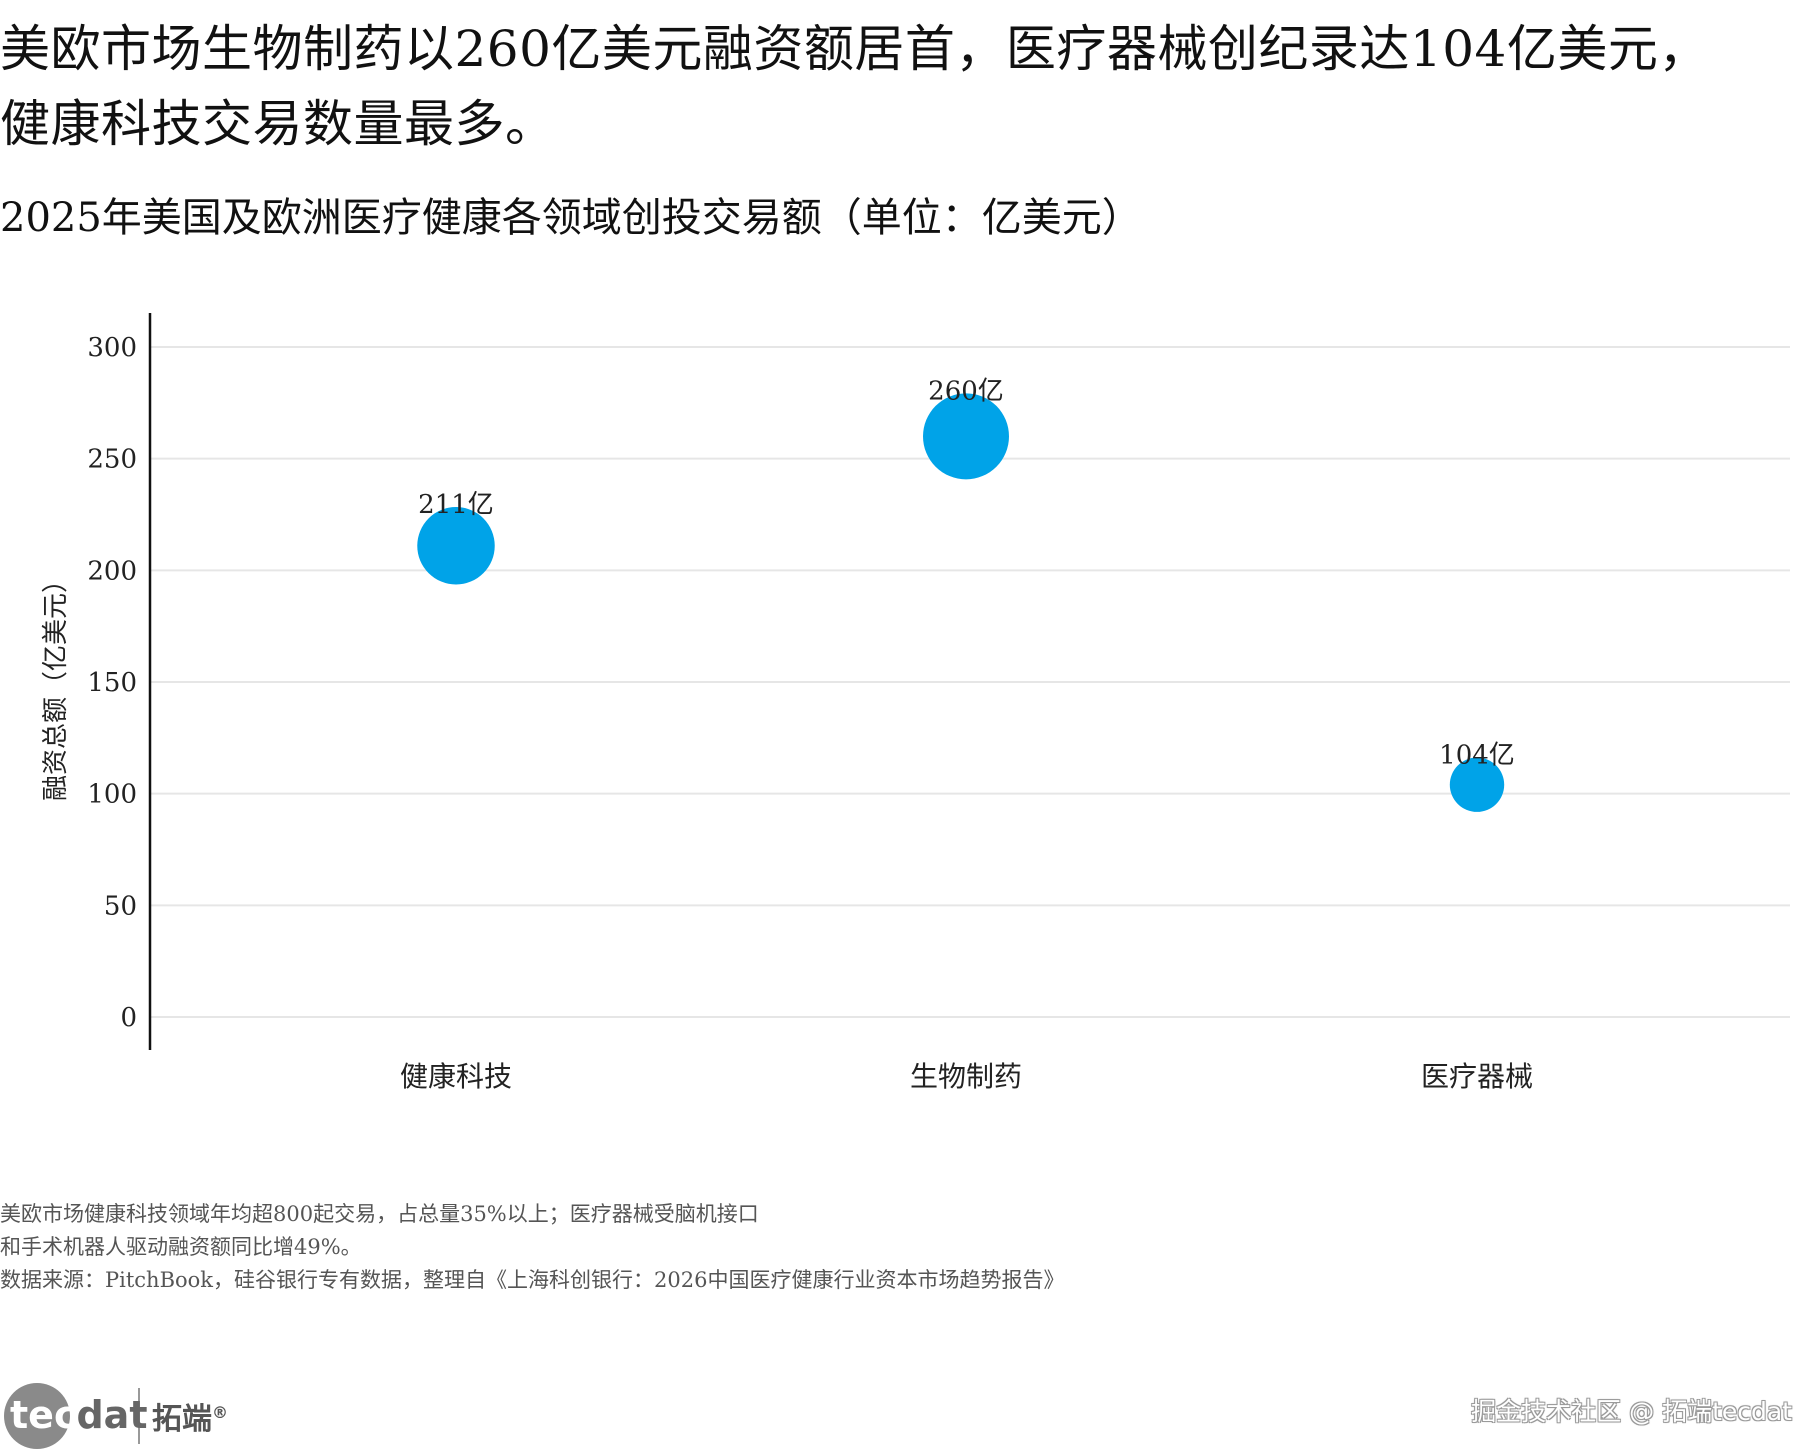 The image size is (1814, 1451). Describe the element at coordinates (379, 1214) in the screenshot. I see `note-line-1: 美欧市场健康科技领域年均超800起交易，占总量35%以上；医疗器械受脑机接口` at that location.